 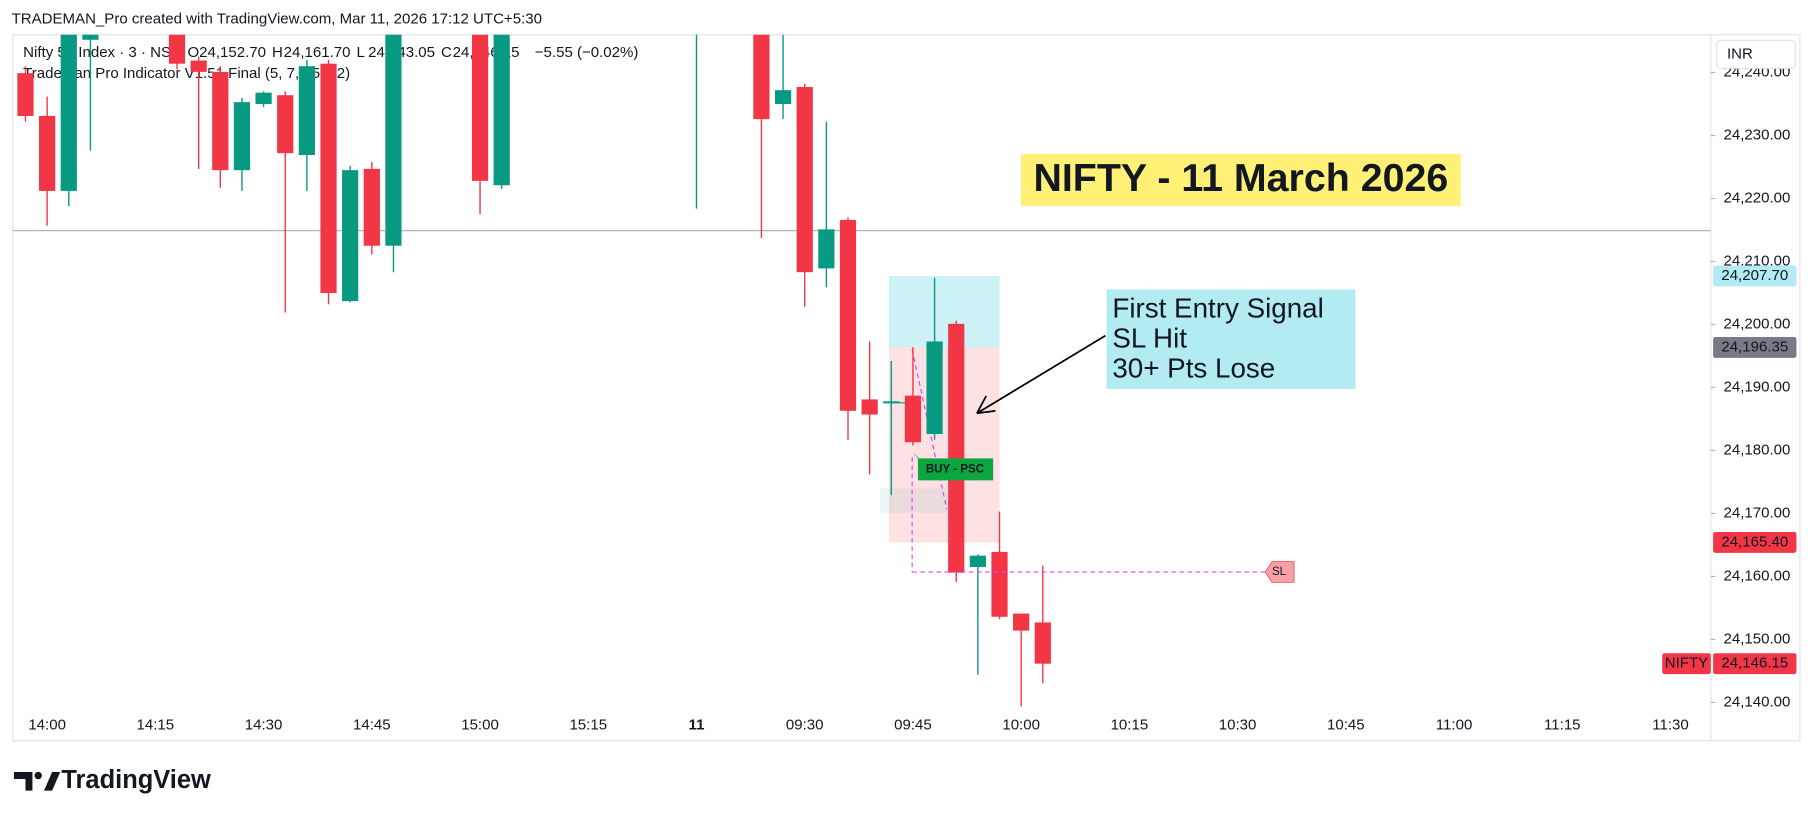 What do you see at coordinates (232, 52) in the screenshot?
I see `ohlc-value: 24,152.70` at bounding box center [232, 52].